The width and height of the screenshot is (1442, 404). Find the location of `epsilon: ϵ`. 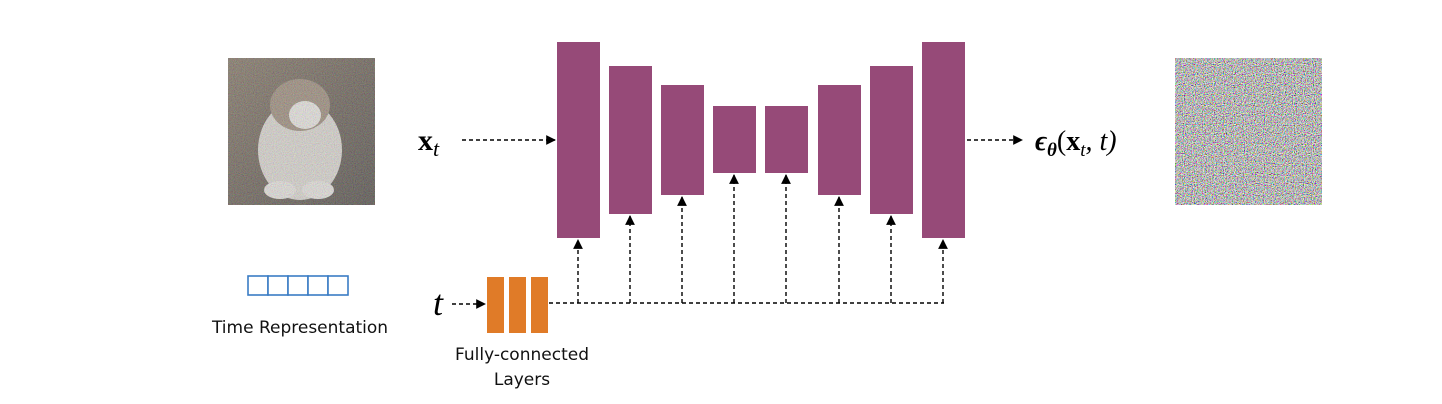

epsilon: ϵ is located at coordinates (1041, 141).